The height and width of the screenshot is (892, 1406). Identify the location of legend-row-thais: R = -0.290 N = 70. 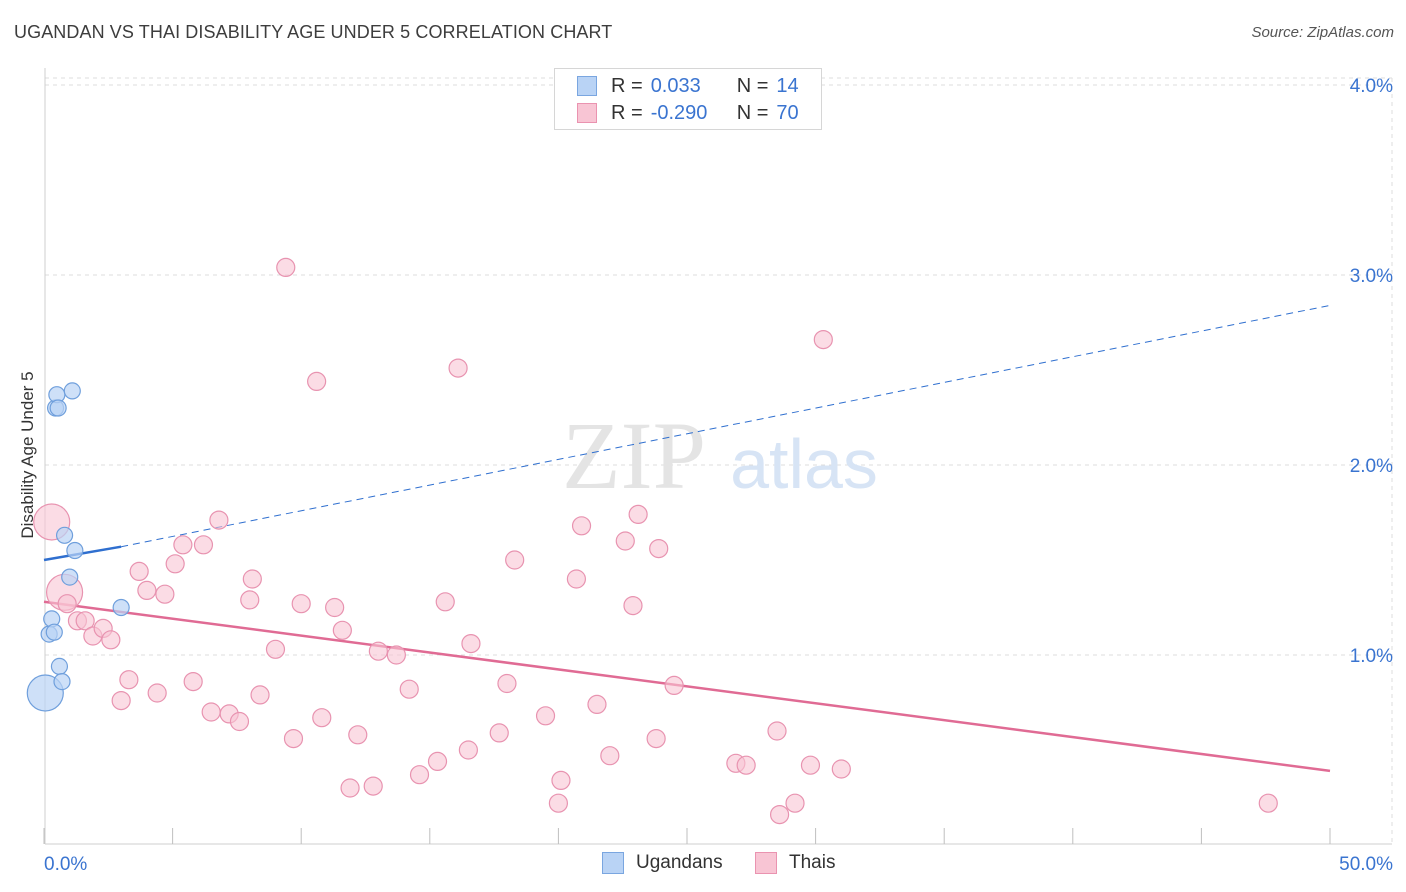
(688, 113).